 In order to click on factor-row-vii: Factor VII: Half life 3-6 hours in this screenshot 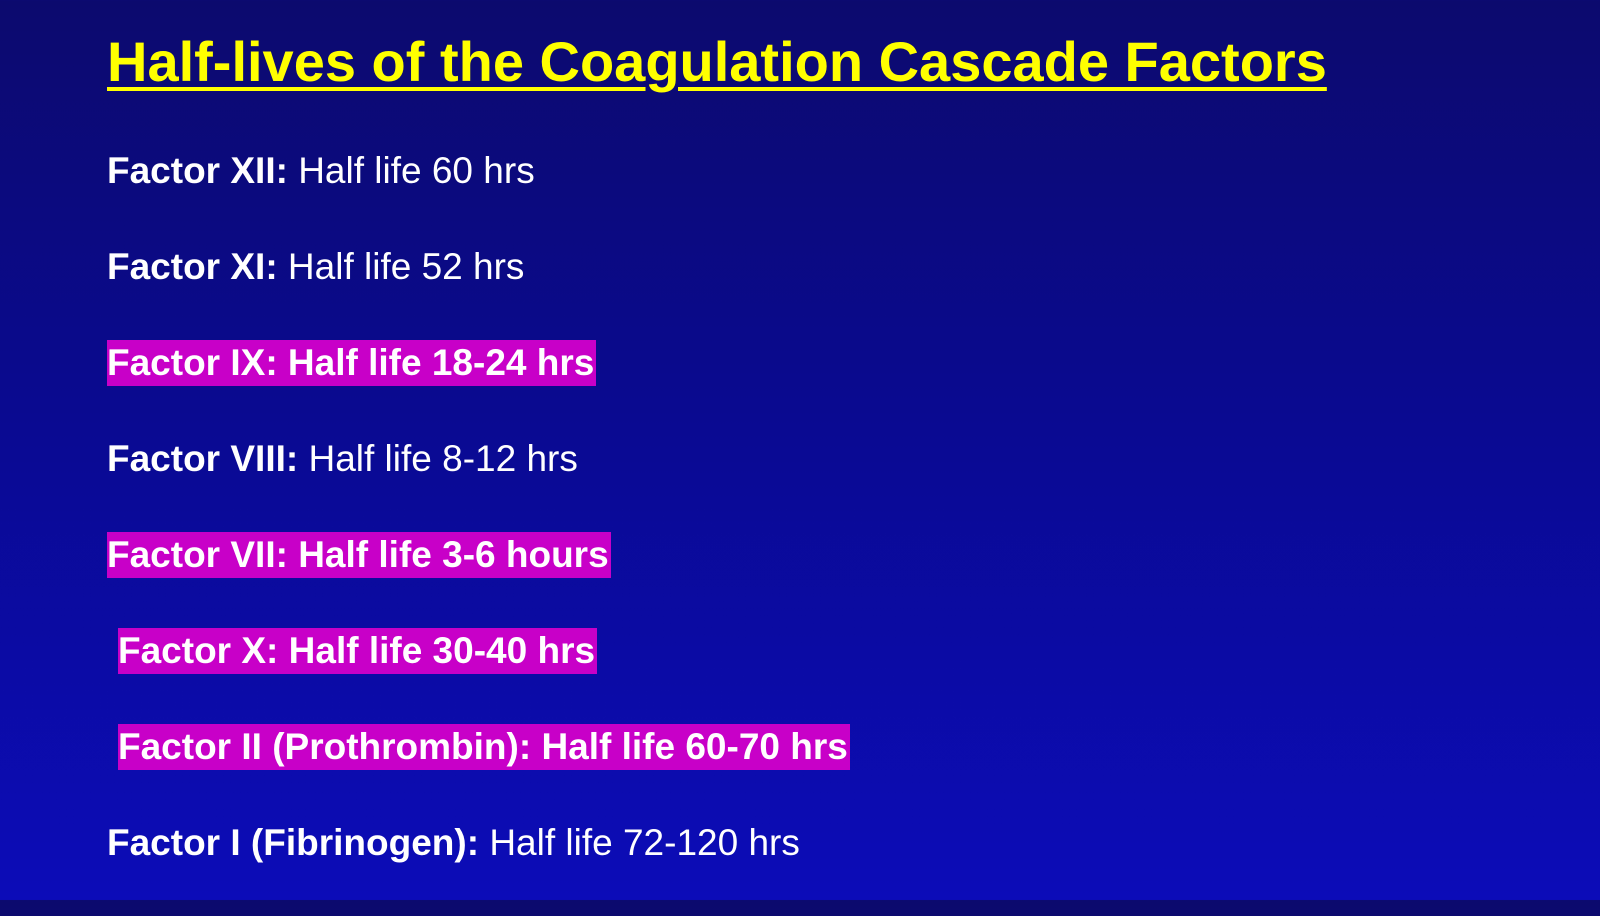, I will do `click(478, 580)`.